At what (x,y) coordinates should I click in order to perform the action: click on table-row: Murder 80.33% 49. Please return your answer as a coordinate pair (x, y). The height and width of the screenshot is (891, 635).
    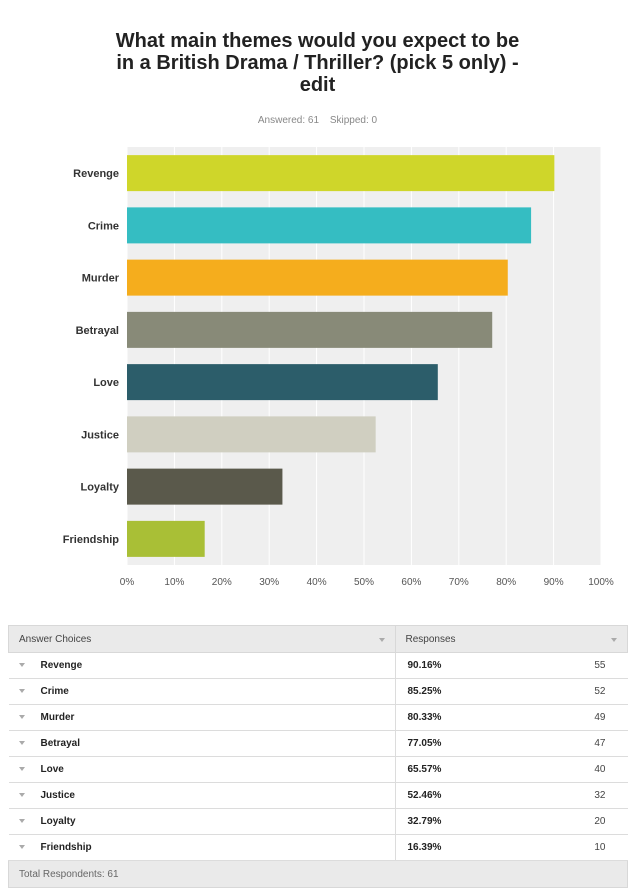
    Looking at the image, I should click on (318, 717).